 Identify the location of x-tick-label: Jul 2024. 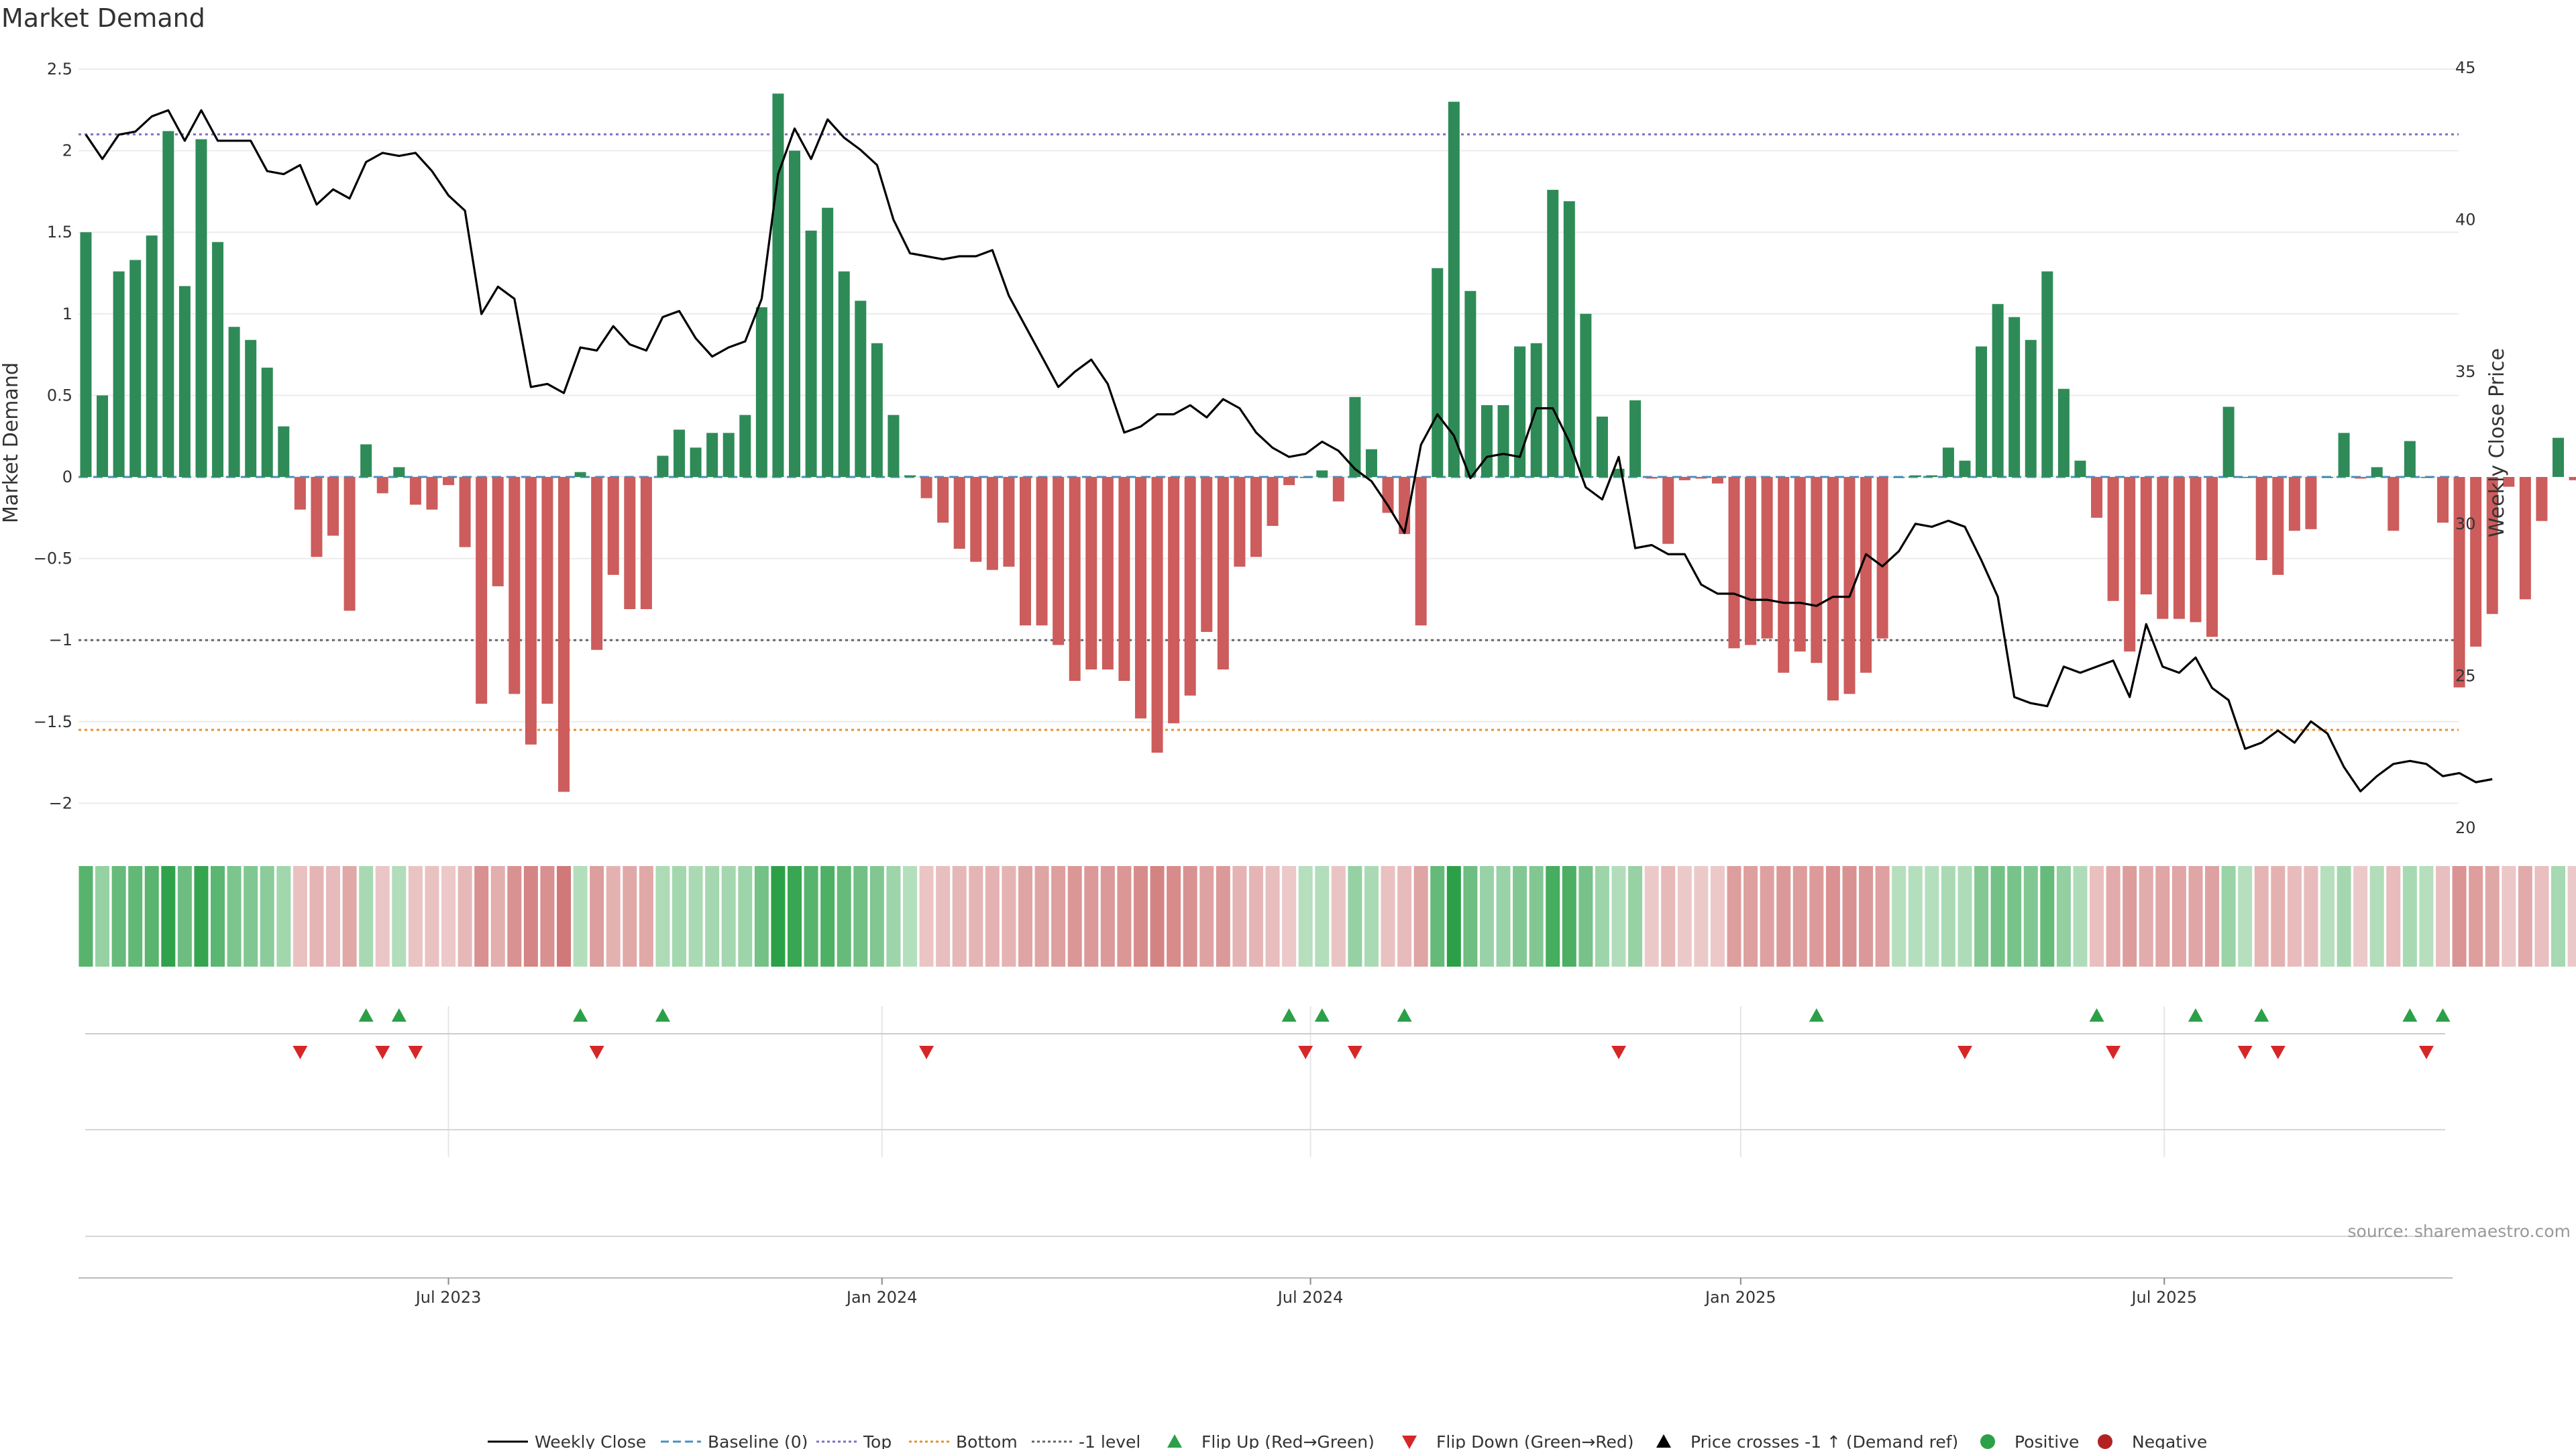
(1310, 1297).